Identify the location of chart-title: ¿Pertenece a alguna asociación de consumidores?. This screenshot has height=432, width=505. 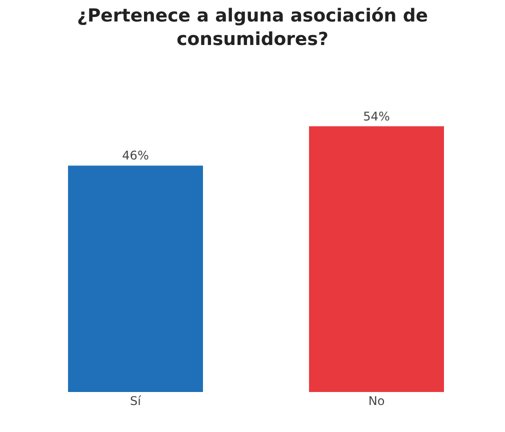
(252, 28).